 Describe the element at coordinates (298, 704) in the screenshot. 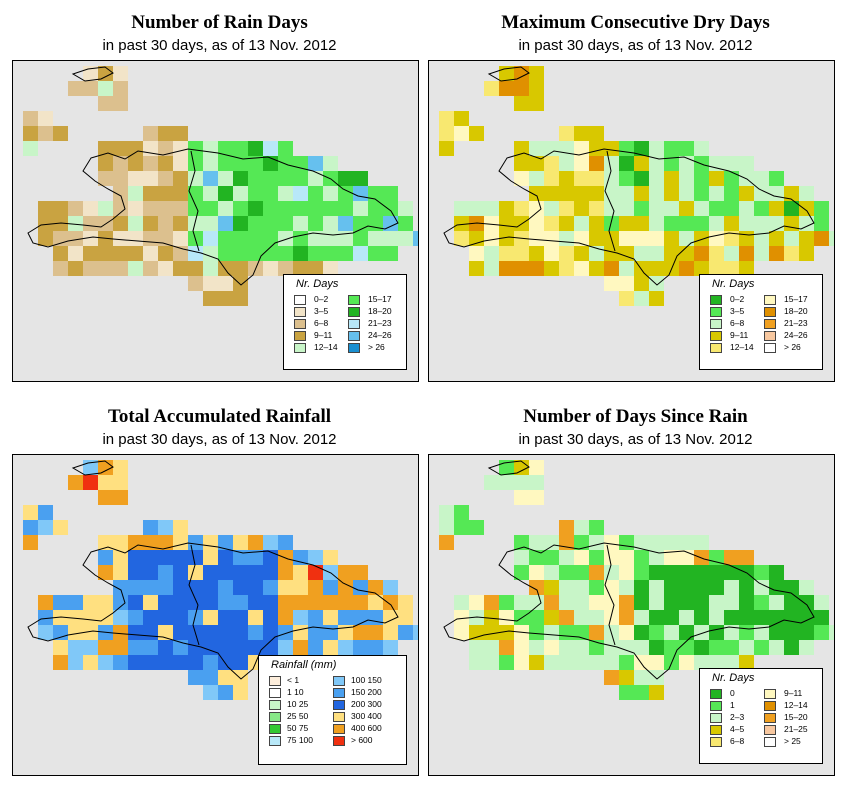

I see `legend-label: 10 25` at that location.